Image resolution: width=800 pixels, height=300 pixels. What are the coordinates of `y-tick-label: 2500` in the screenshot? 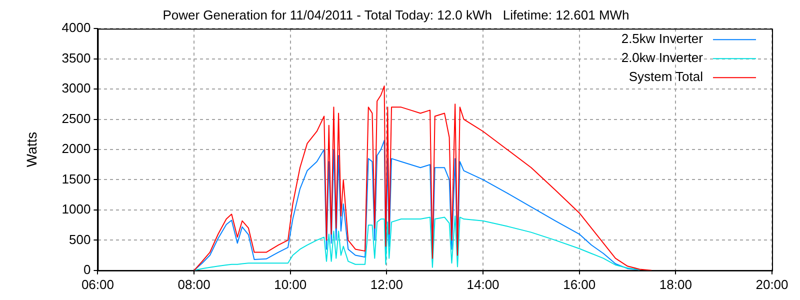 It's located at (76, 118).